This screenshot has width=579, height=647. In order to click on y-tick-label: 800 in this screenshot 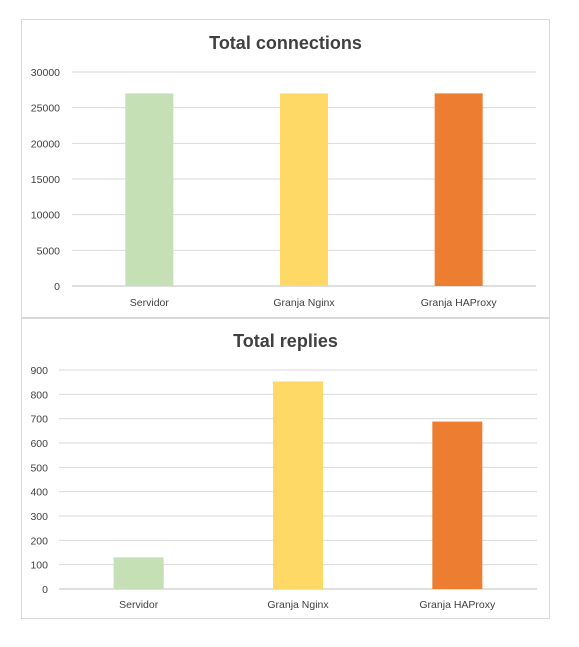, I will do `click(39, 395)`.